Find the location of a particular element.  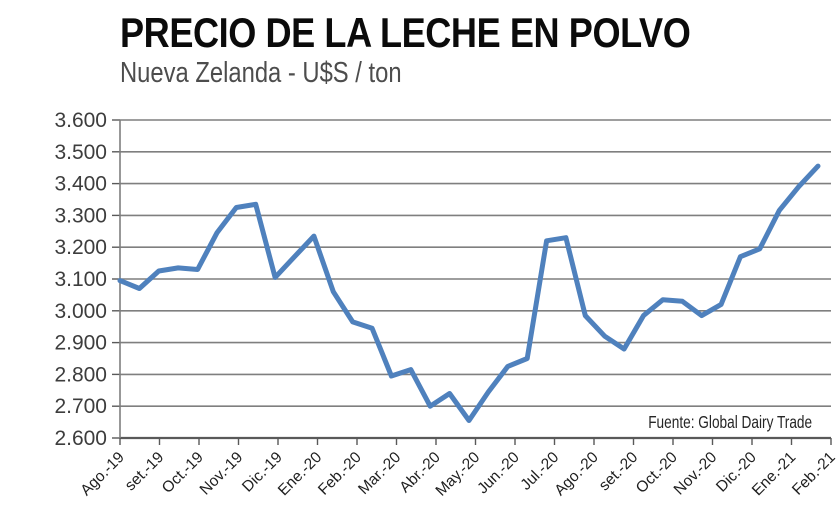

y-tick-label: 3.000 is located at coordinates (80, 311).